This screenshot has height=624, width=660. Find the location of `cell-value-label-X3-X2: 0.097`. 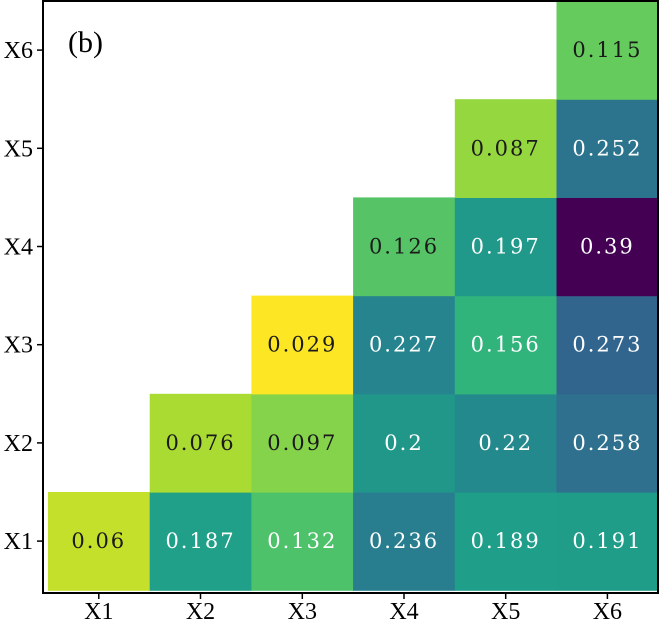

cell-value-label-X3-X2: 0.097 is located at coordinates (302, 443).